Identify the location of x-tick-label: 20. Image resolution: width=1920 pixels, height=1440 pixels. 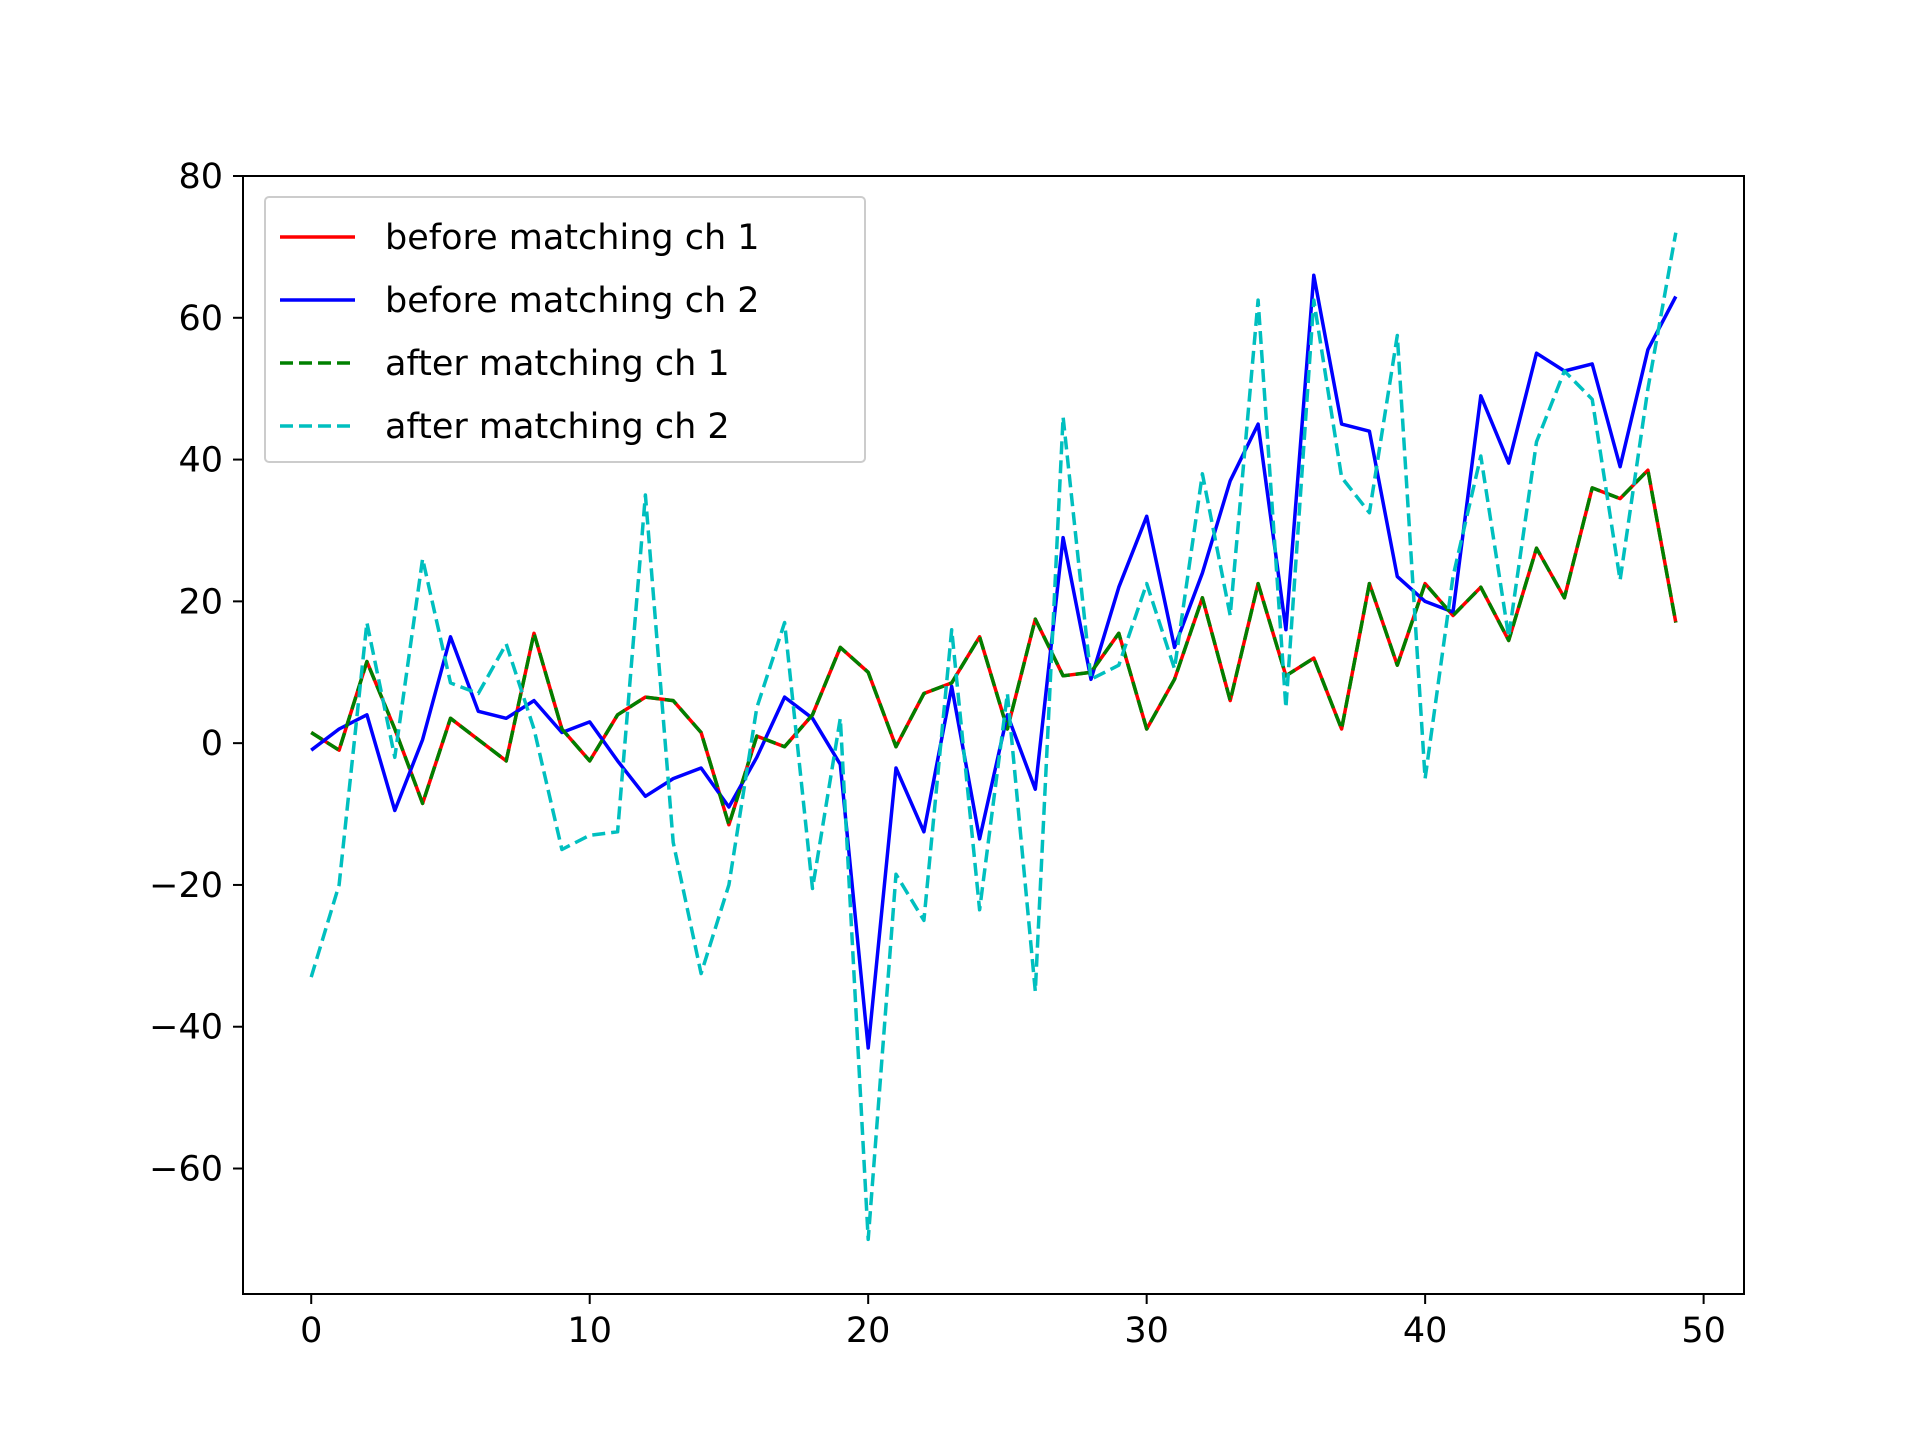
(868, 1331).